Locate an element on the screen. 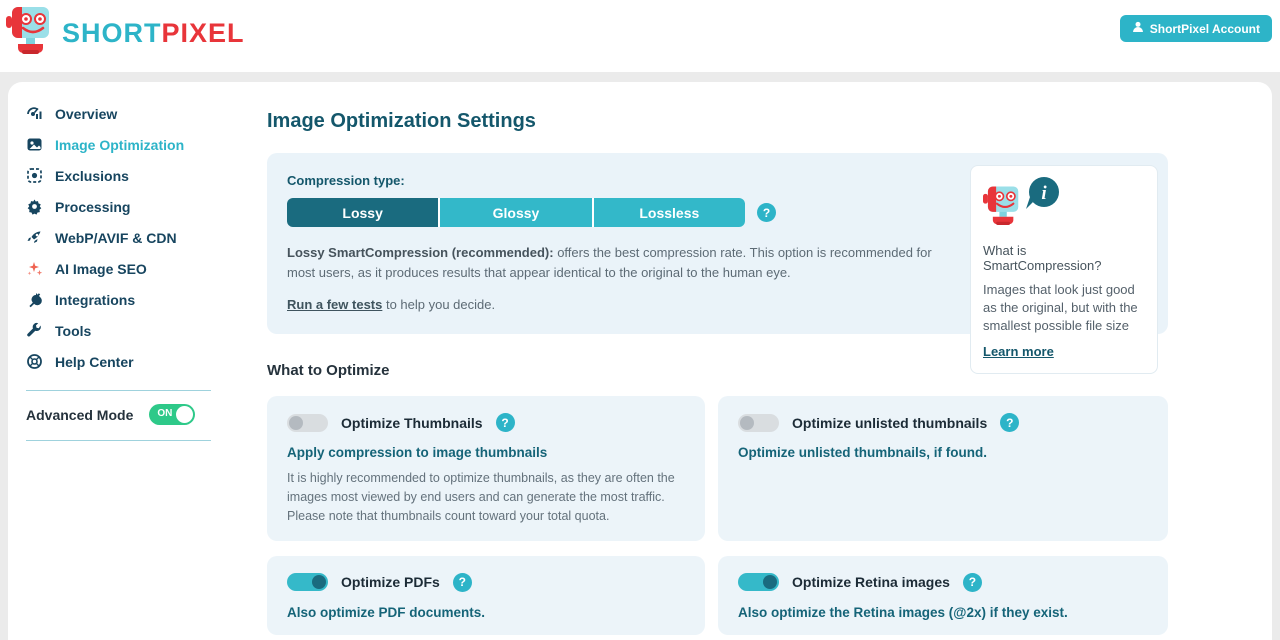 The height and width of the screenshot is (640, 1280). optimize-unlisted-thumbnails-toggle is located at coordinates (758, 422).